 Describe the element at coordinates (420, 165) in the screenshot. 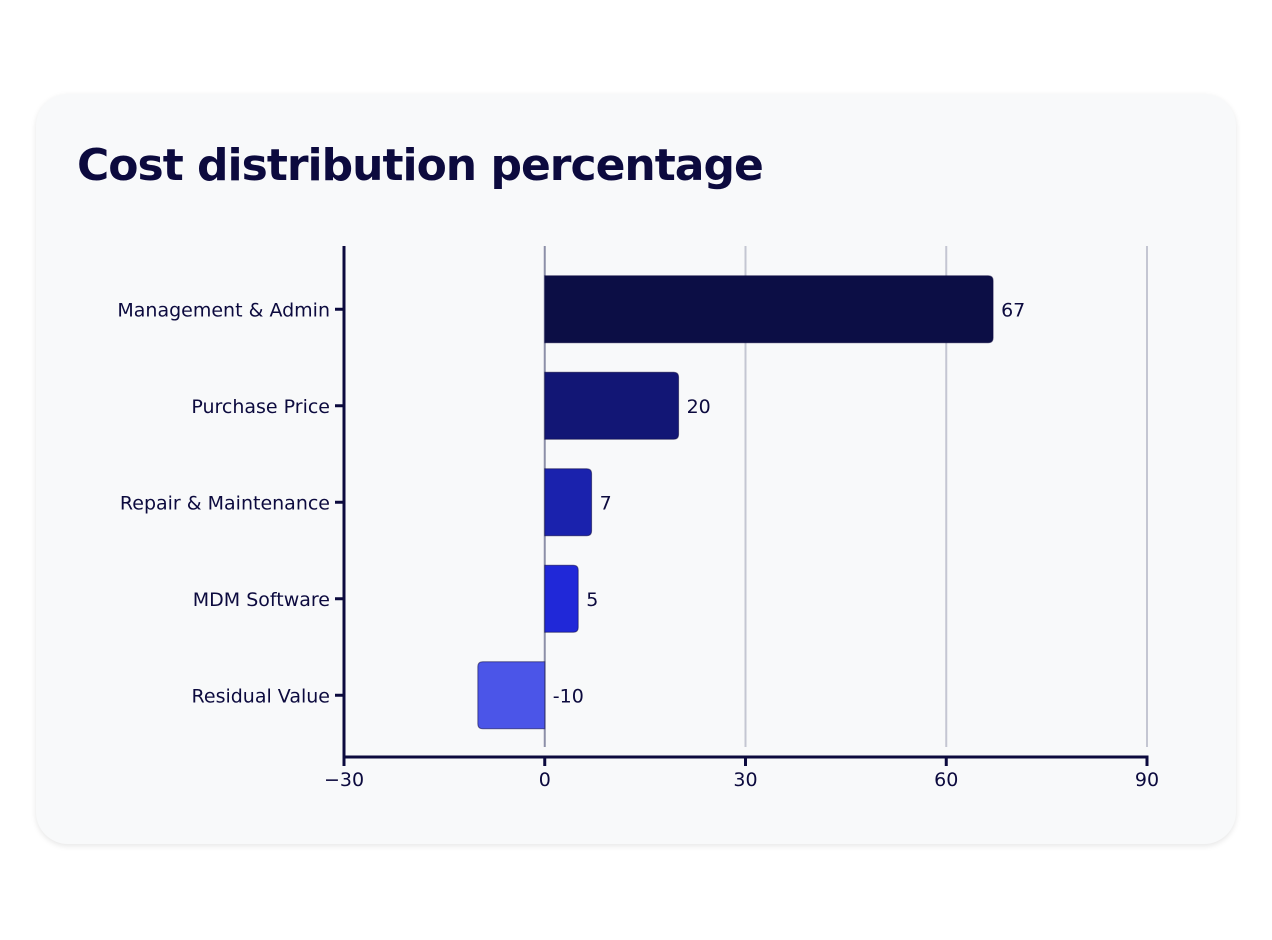

I see `chart-title: Cost distribution percentage` at that location.